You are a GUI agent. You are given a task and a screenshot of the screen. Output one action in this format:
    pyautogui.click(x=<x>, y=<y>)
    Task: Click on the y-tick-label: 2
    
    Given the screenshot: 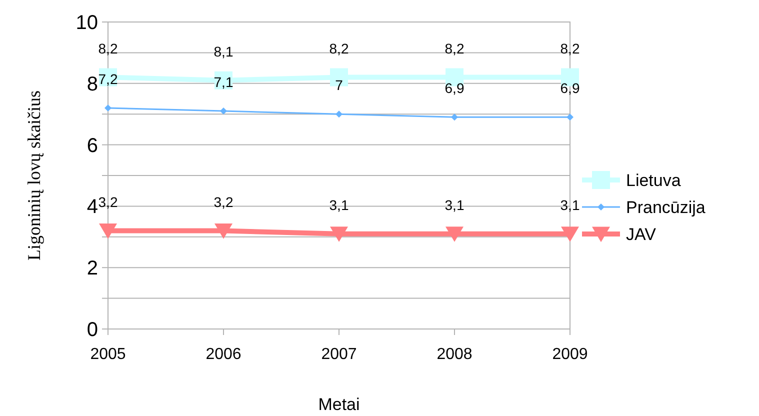 What is the action you would take?
    pyautogui.click(x=92, y=269)
    